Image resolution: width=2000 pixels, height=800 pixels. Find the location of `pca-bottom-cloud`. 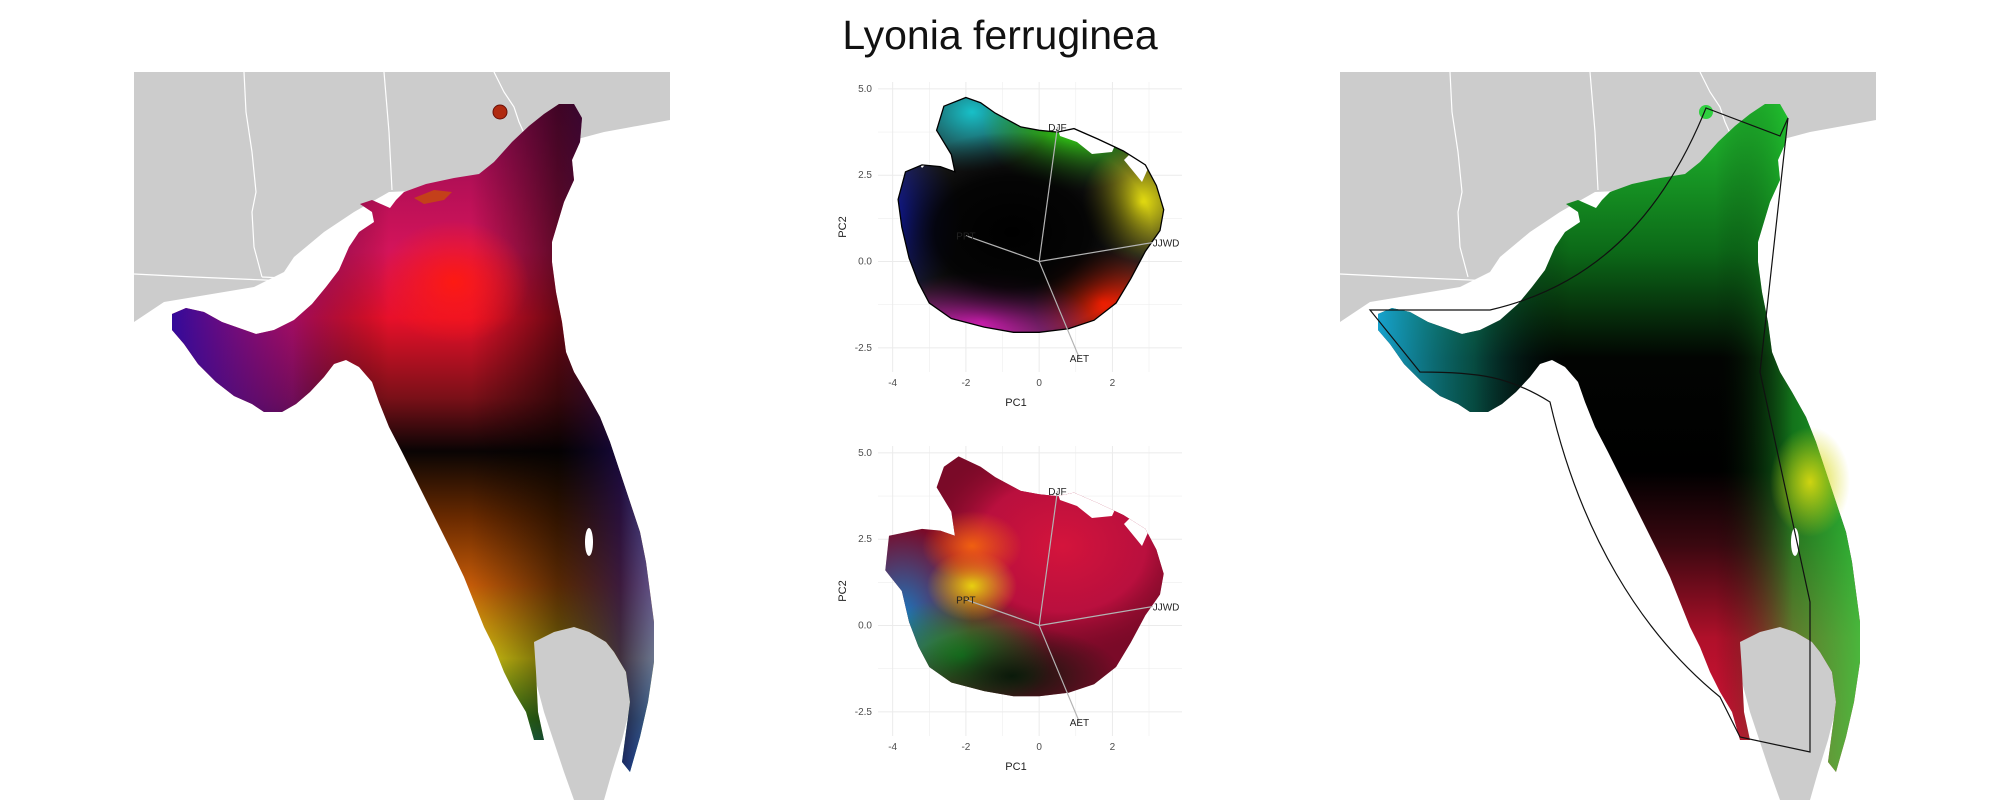

pca-bottom-cloud is located at coordinates (1024, 576).